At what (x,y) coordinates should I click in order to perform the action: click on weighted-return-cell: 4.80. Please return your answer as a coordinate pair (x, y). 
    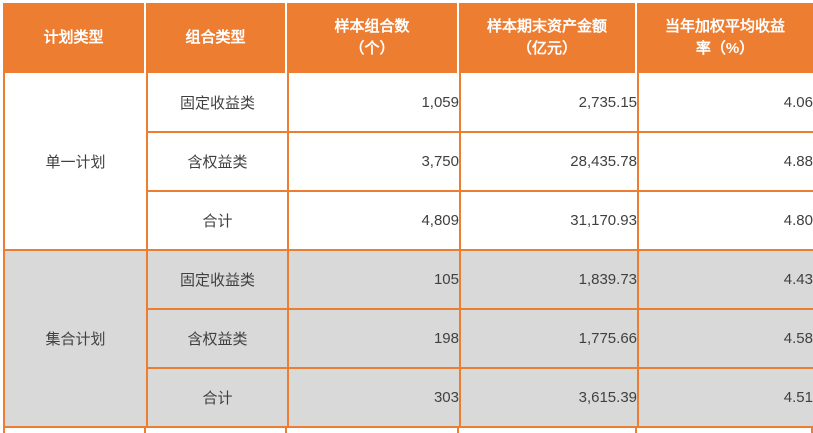
    Looking at the image, I should click on (725, 220).